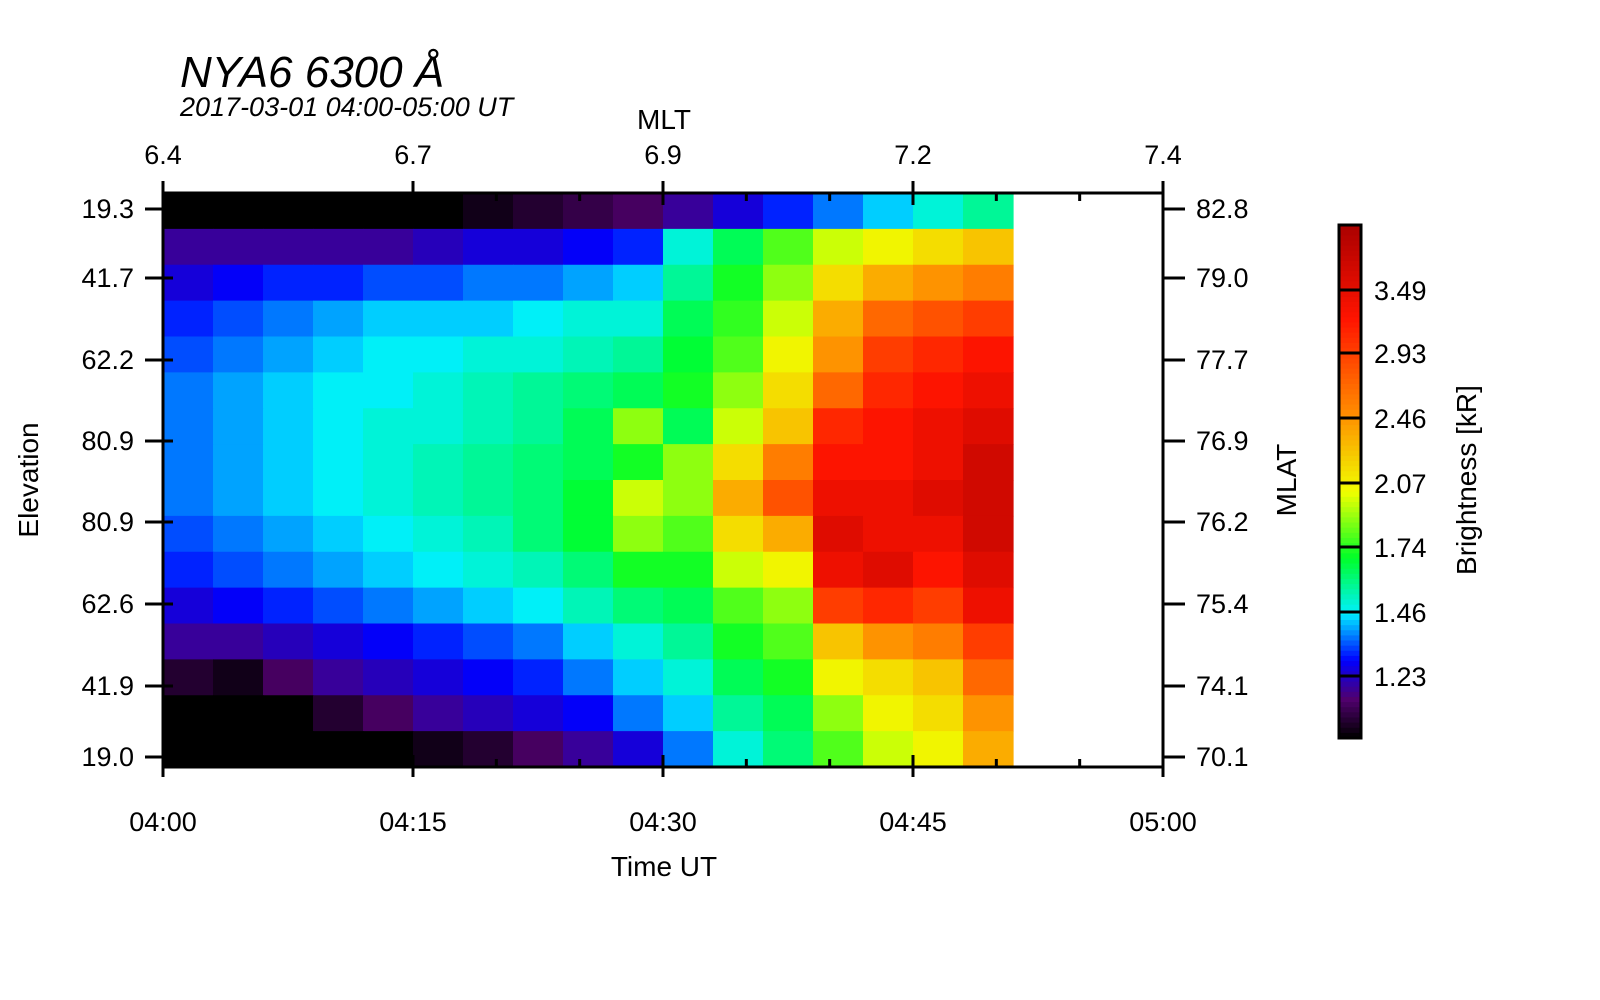 The height and width of the screenshot is (1000, 1600). What do you see at coordinates (107, 360) in the screenshot?
I see `y-tick-label: 62.2` at bounding box center [107, 360].